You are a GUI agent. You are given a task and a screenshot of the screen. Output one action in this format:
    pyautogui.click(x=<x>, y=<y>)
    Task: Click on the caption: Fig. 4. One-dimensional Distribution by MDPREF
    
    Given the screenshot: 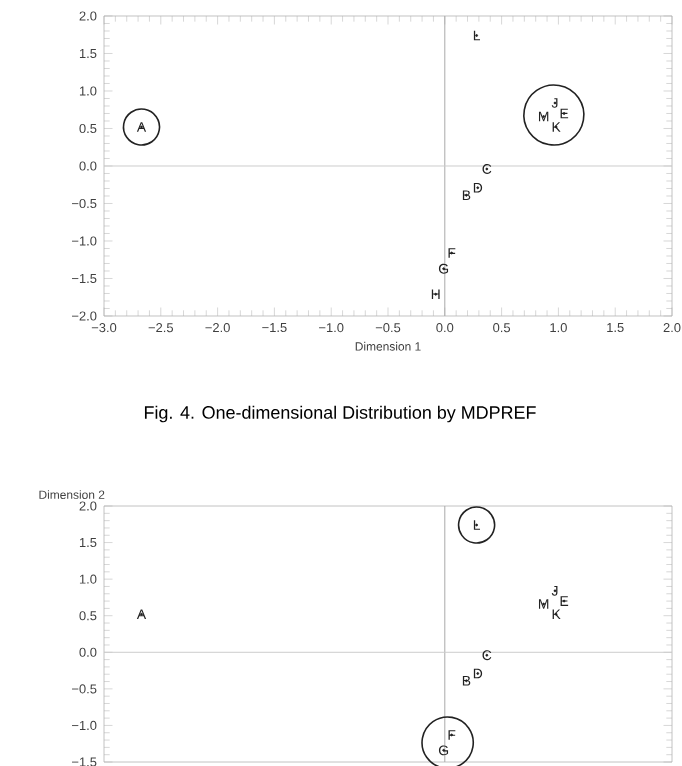 What is the action you would take?
    pyautogui.click(x=340, y=414)
    